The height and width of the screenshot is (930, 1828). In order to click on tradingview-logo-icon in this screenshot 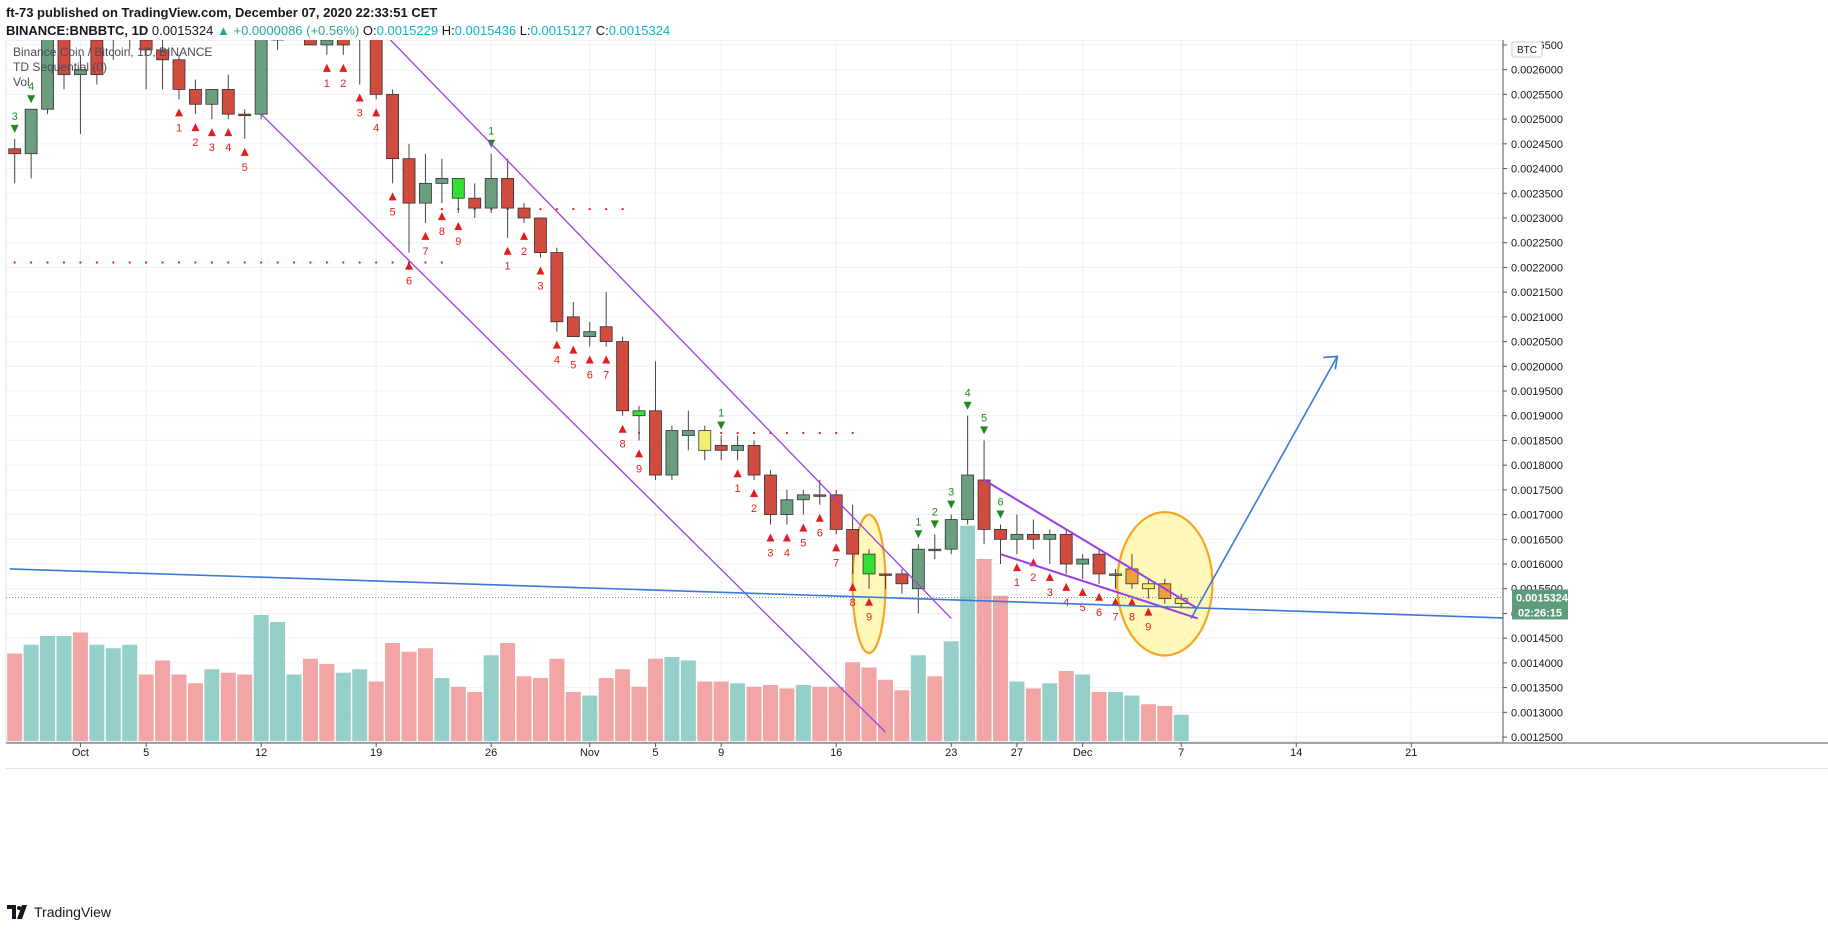, I will do `click(17, 912)`.